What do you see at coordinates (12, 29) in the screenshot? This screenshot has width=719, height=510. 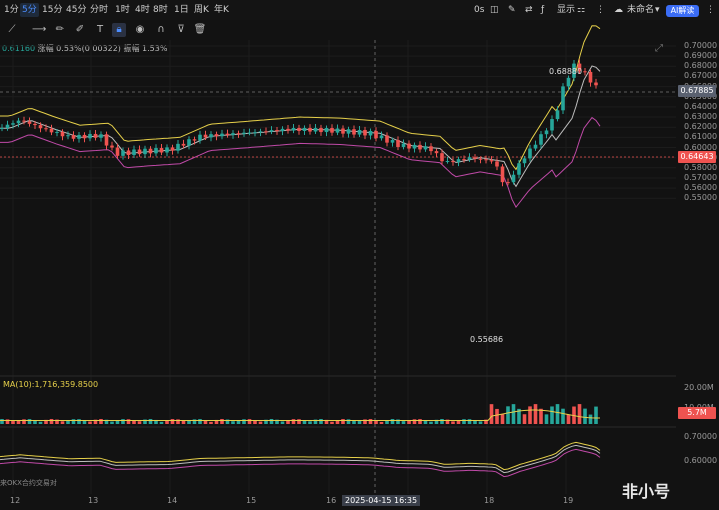 I see `trend-line-icon: ⟋` at bounding box center [12, 29].